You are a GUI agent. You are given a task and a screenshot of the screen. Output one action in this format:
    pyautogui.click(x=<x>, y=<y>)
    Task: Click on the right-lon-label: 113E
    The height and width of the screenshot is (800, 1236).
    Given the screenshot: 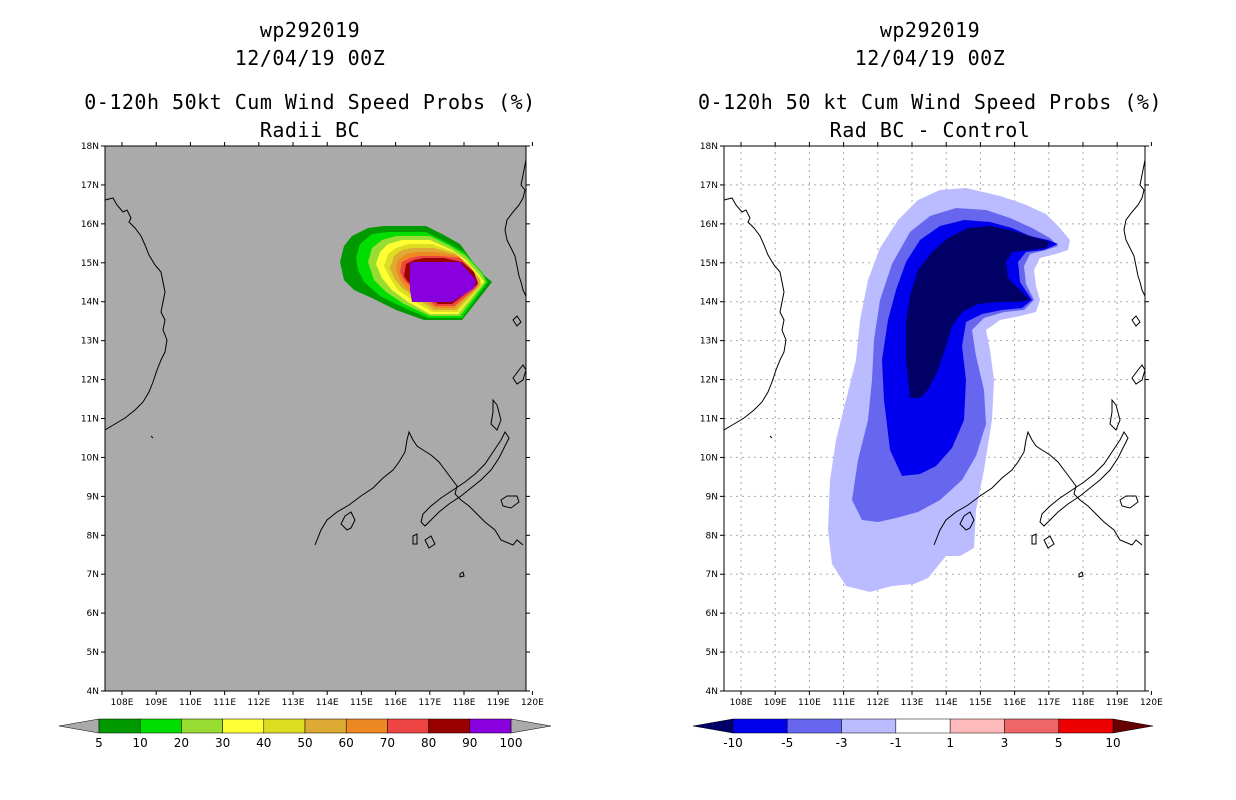 What is the action you would take?
    pyautogui.click(x=912, y=703)
    